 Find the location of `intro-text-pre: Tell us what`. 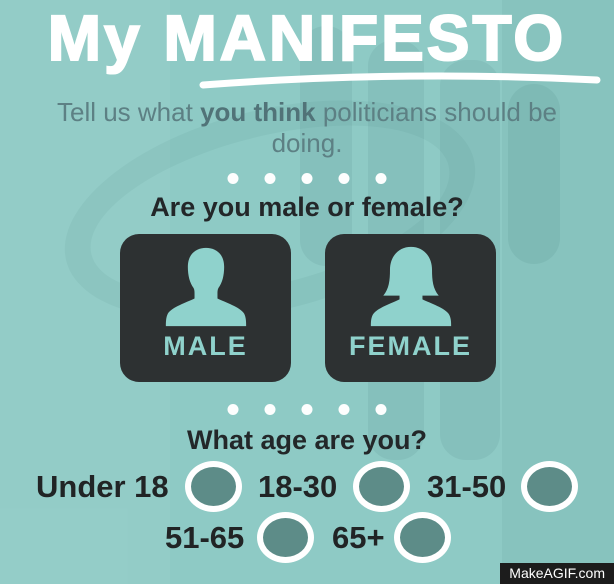

intro-text-pre: Tell us what is located at coordinates (128, 112).